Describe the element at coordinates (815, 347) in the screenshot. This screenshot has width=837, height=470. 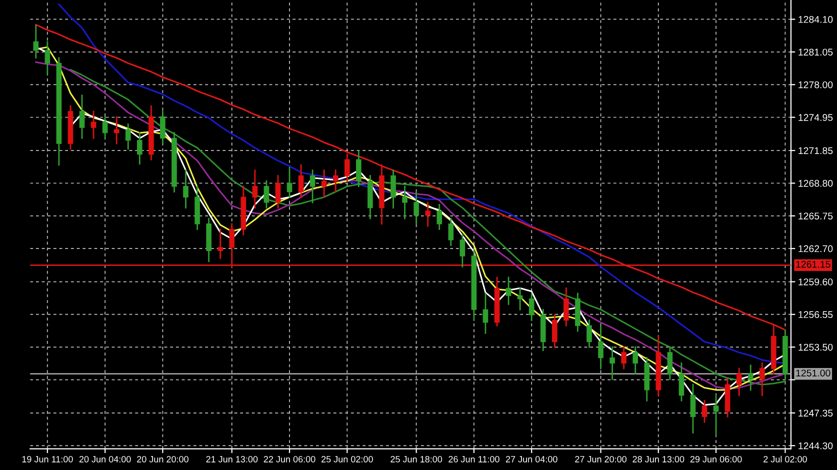
I see `y-tick-label: 1253.50` at that location.